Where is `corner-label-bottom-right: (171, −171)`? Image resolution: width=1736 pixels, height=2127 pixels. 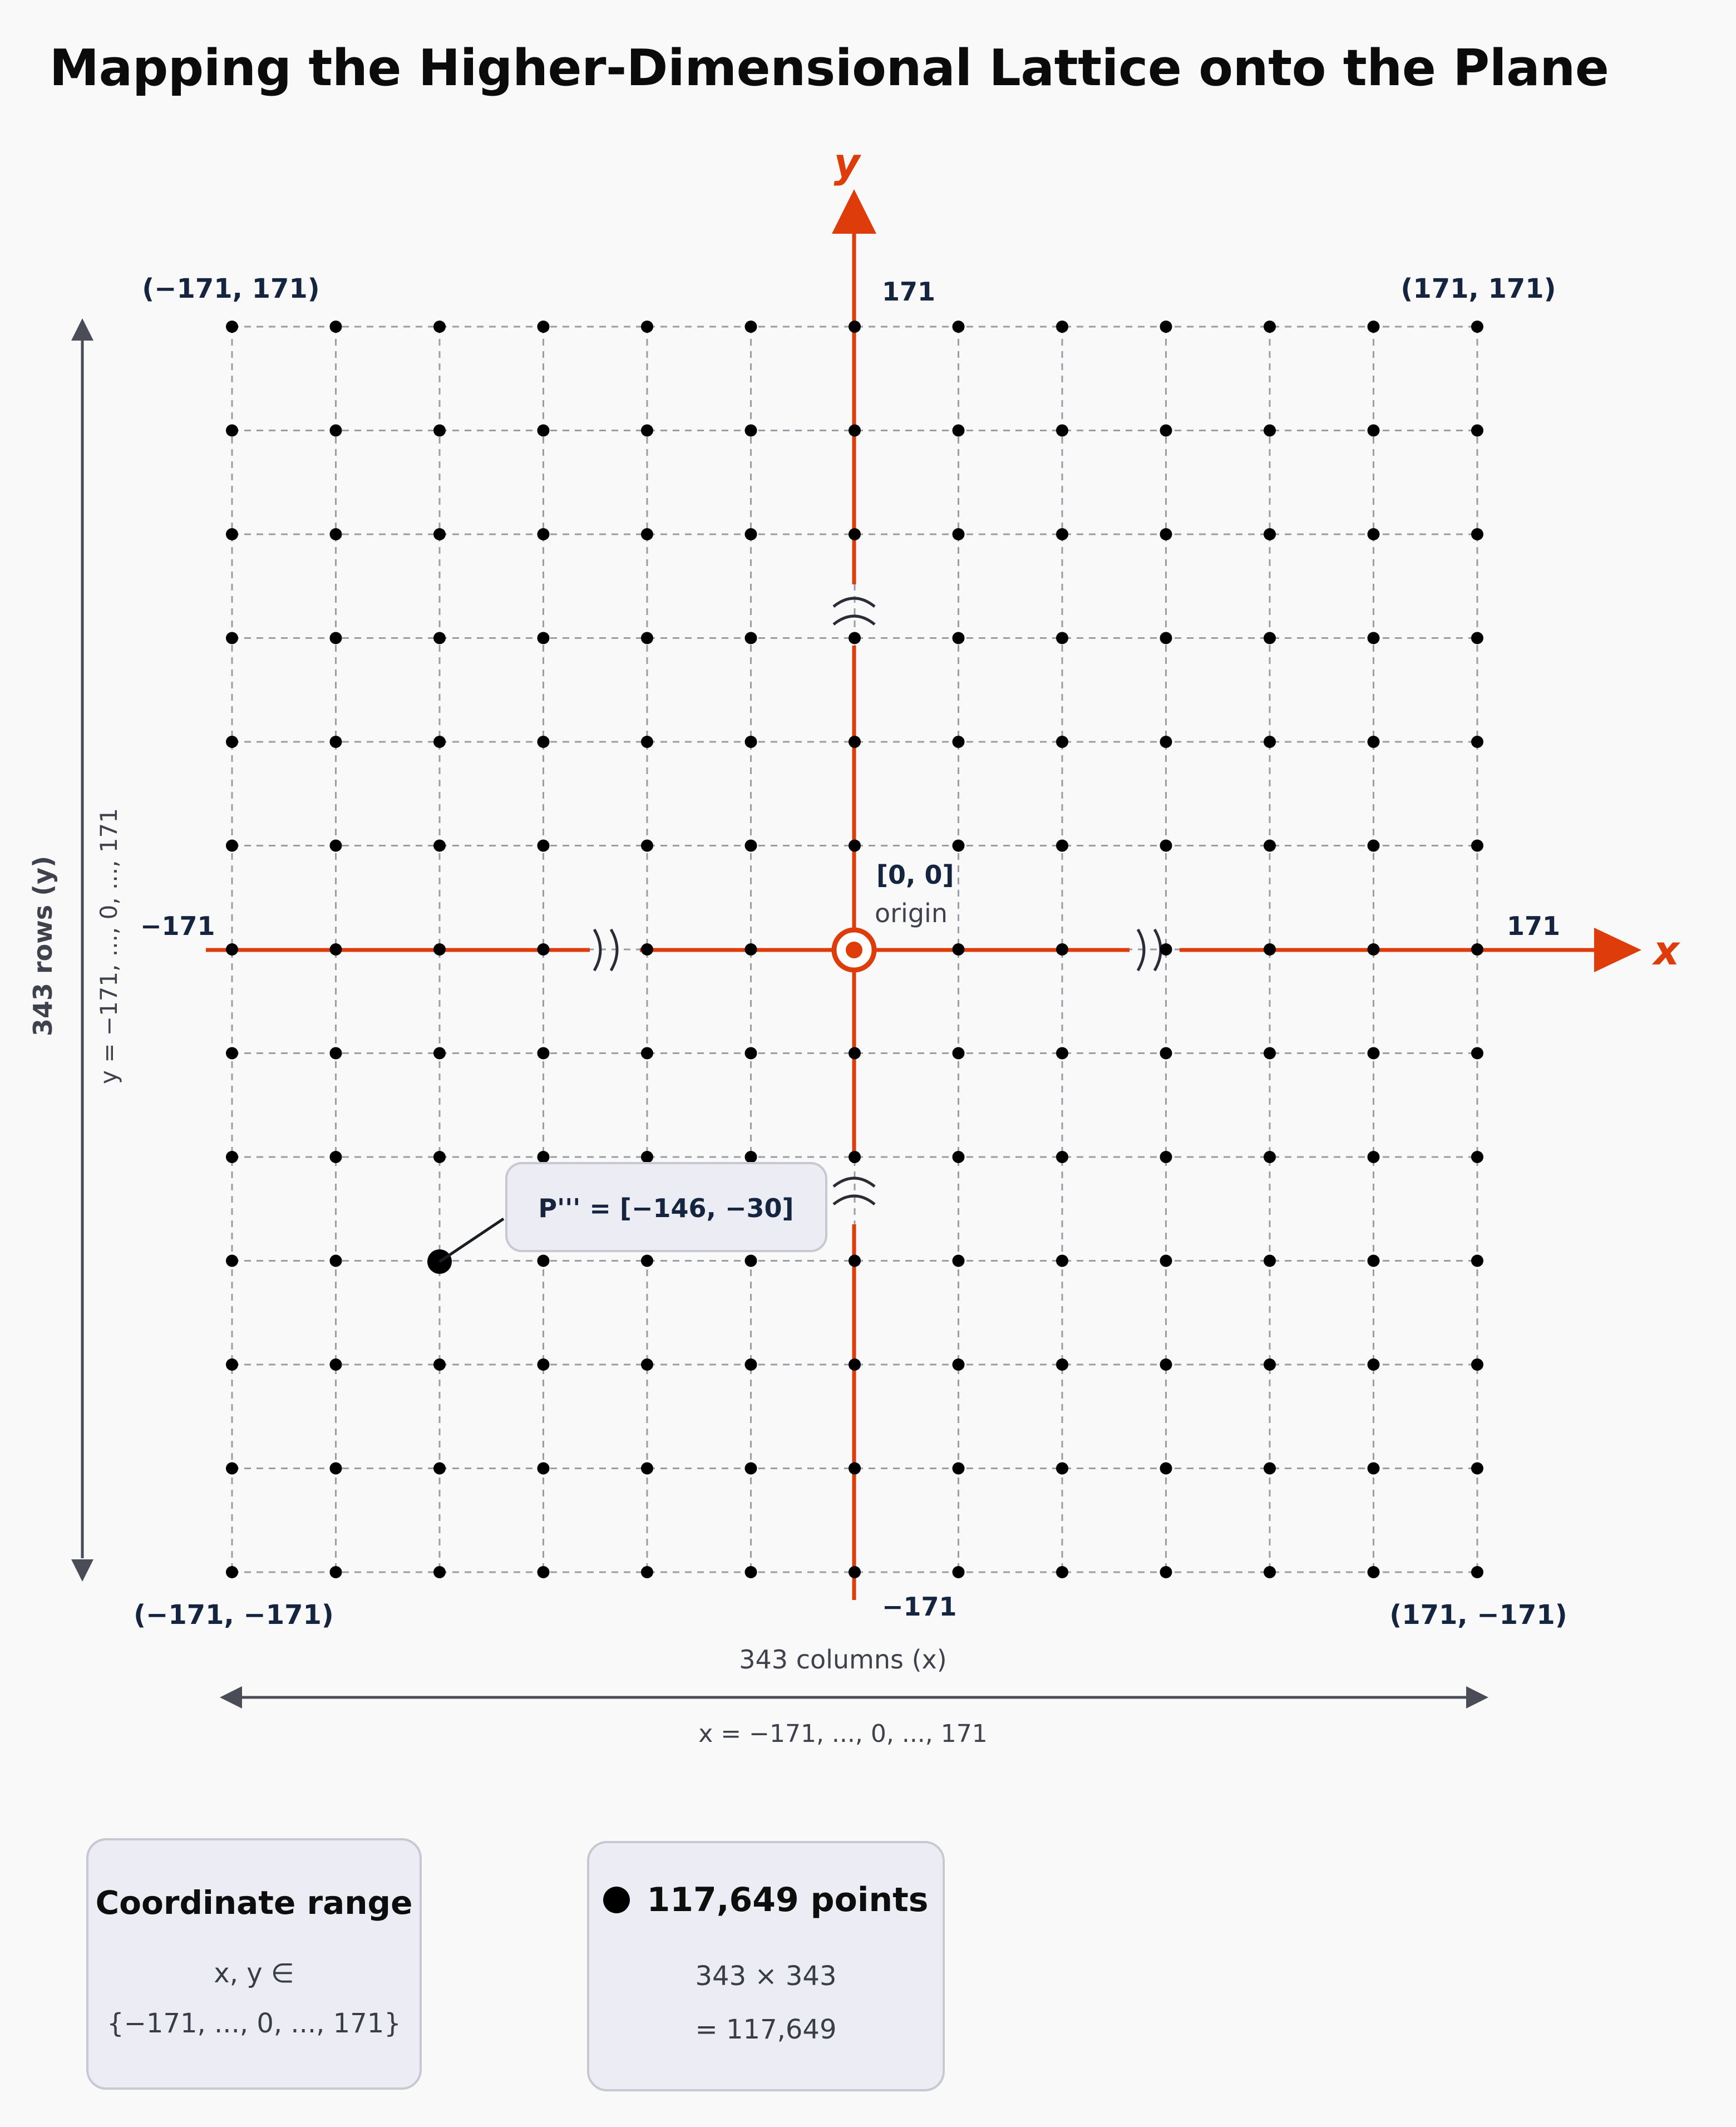
corner-label-bottom-right: (171, −171) is located at coordinates (1478, 1615).